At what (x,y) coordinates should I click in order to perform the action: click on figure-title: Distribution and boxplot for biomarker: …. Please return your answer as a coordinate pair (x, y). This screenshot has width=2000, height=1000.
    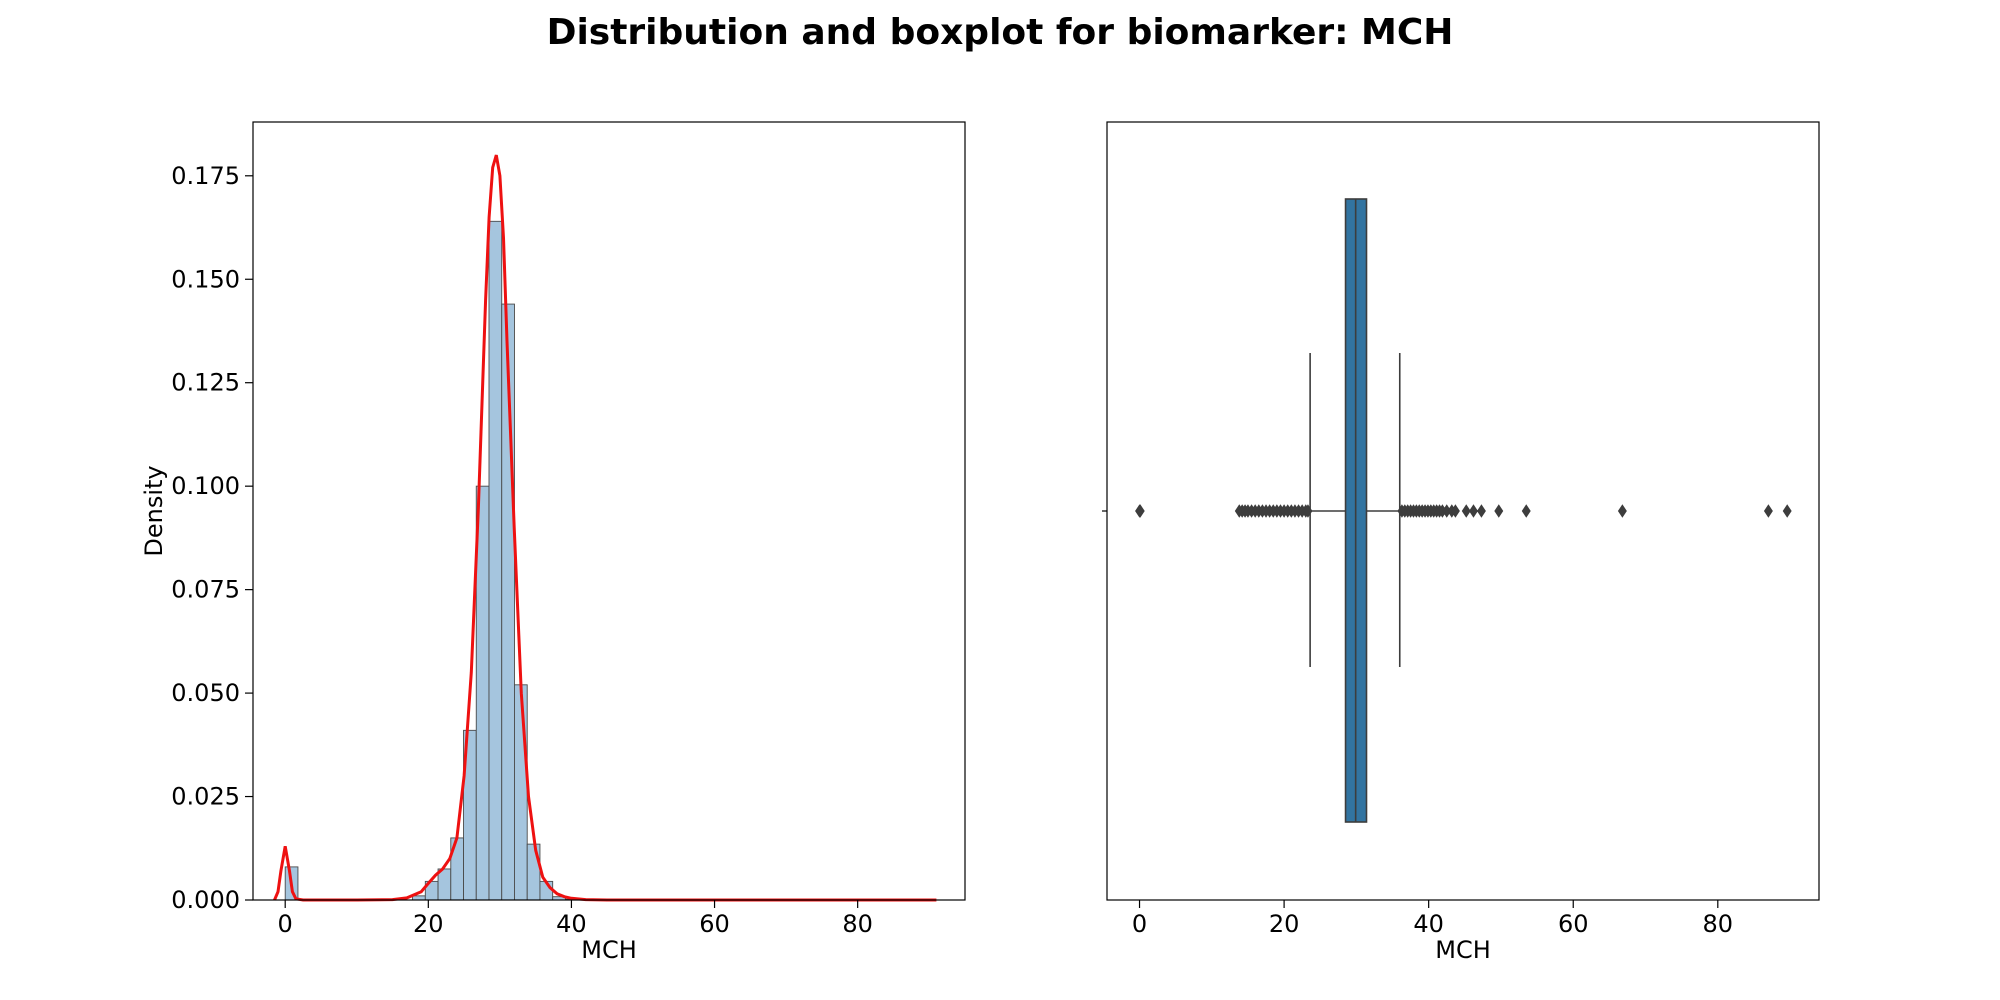
    Looking at the image, I should click on (1000, 32).